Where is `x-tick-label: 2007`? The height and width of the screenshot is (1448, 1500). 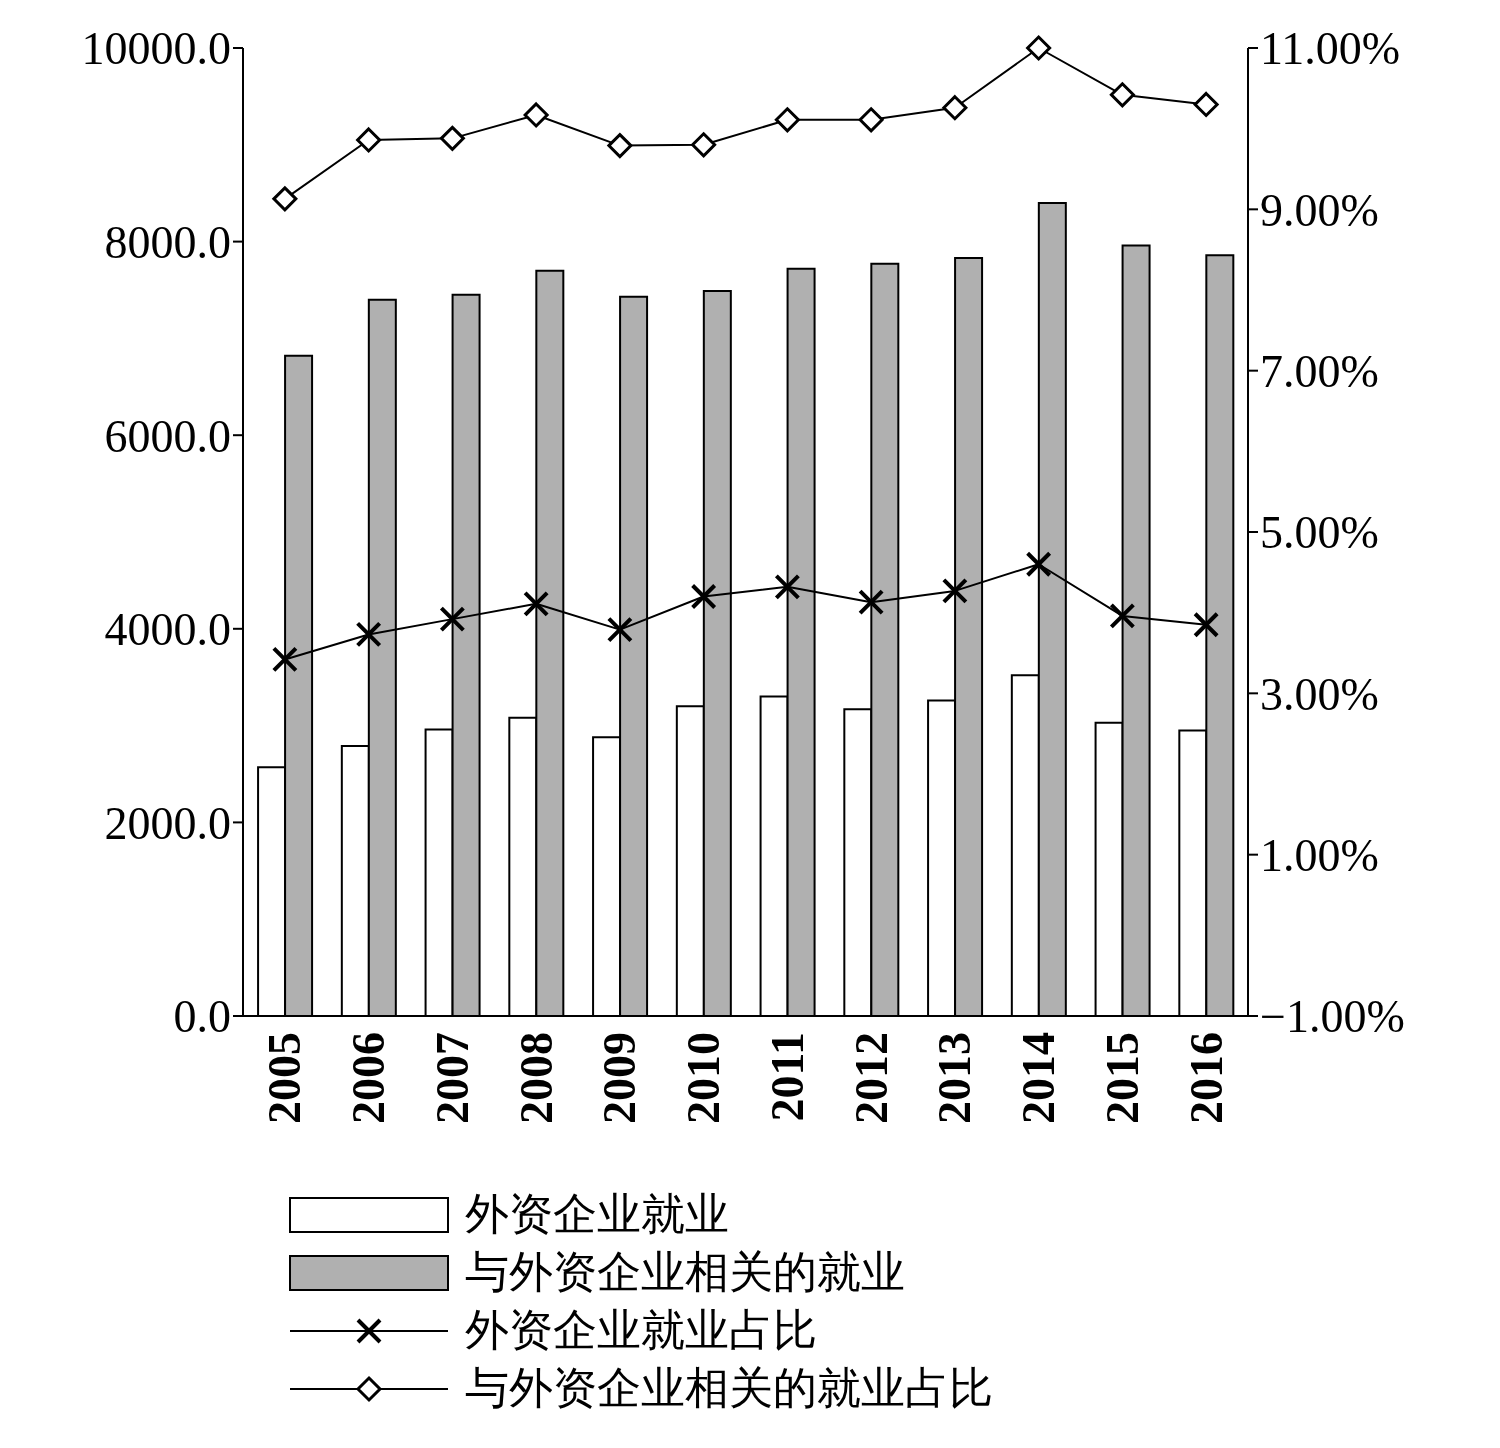 x-tick-label: 2007 is located at coordinates (452, 1078).